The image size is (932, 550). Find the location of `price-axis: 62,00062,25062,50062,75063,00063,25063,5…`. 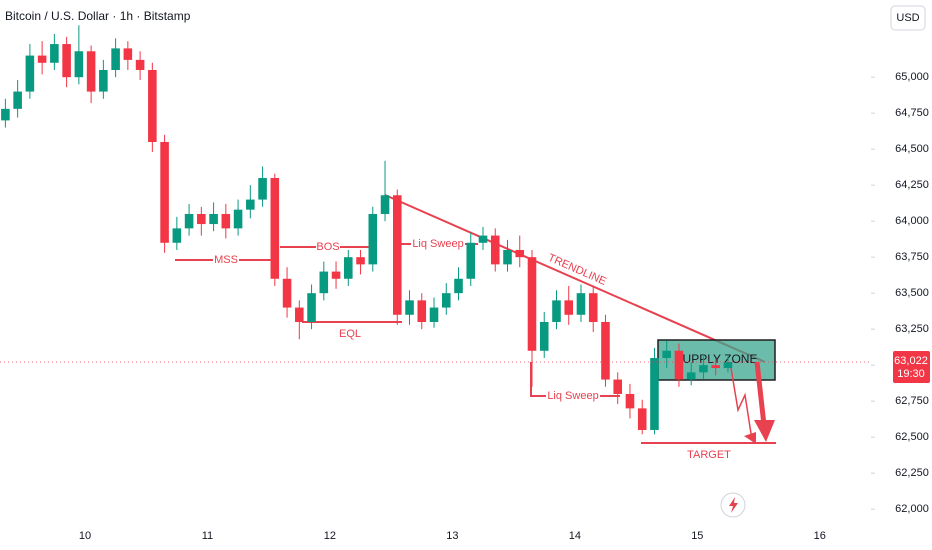

price-axis: 62,00062,25062,50062,75063,00063,25063,5… is located at coordinates (900, 293).